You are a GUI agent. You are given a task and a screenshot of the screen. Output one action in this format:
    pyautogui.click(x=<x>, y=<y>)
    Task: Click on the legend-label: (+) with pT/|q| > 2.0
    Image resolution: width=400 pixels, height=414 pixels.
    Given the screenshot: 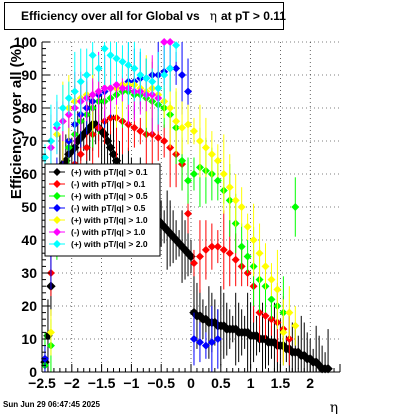 What is the action you would take?
    pyautogui.click(x=109, y=244)
    